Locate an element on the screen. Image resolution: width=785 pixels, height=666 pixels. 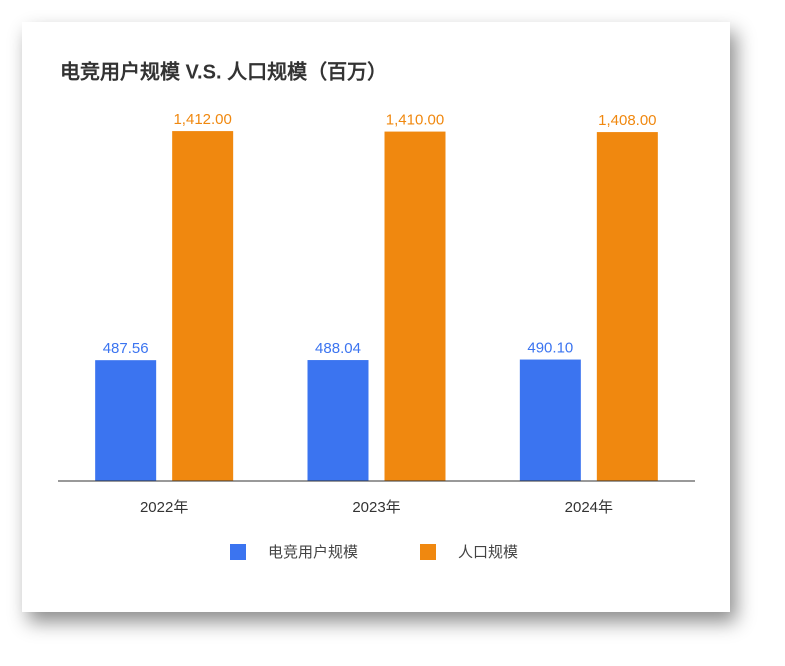
value-label: 1,412.00 is located at coordinates (202, 119).